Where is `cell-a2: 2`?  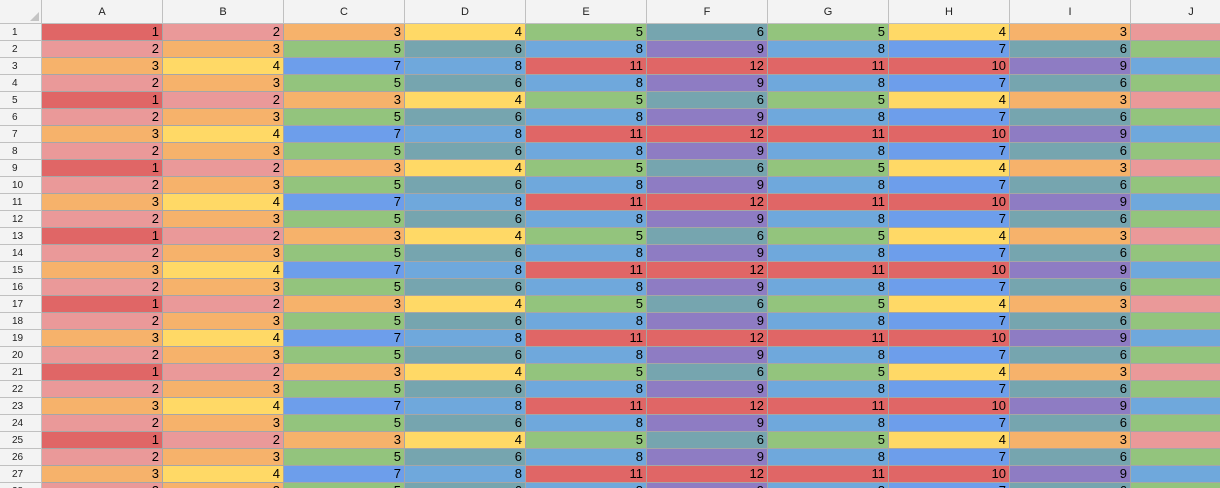
cell-a2: 2 is located at coordinates (102, 49).